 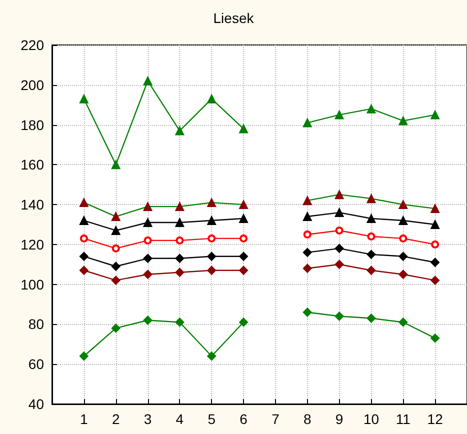 What do you see at coordinates (36, 324) in the screenshot?
I see `y-tick-label: 80` at bounding box center [36, 324].